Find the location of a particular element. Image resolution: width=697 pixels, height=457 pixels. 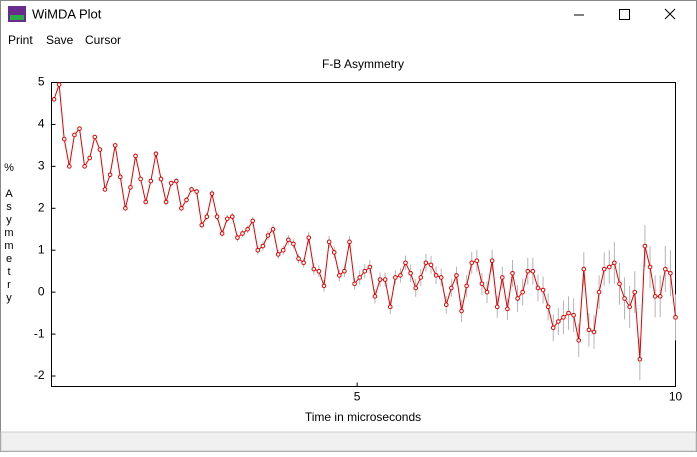

y-tick-label: 4 is located at coordinates (41, 124).